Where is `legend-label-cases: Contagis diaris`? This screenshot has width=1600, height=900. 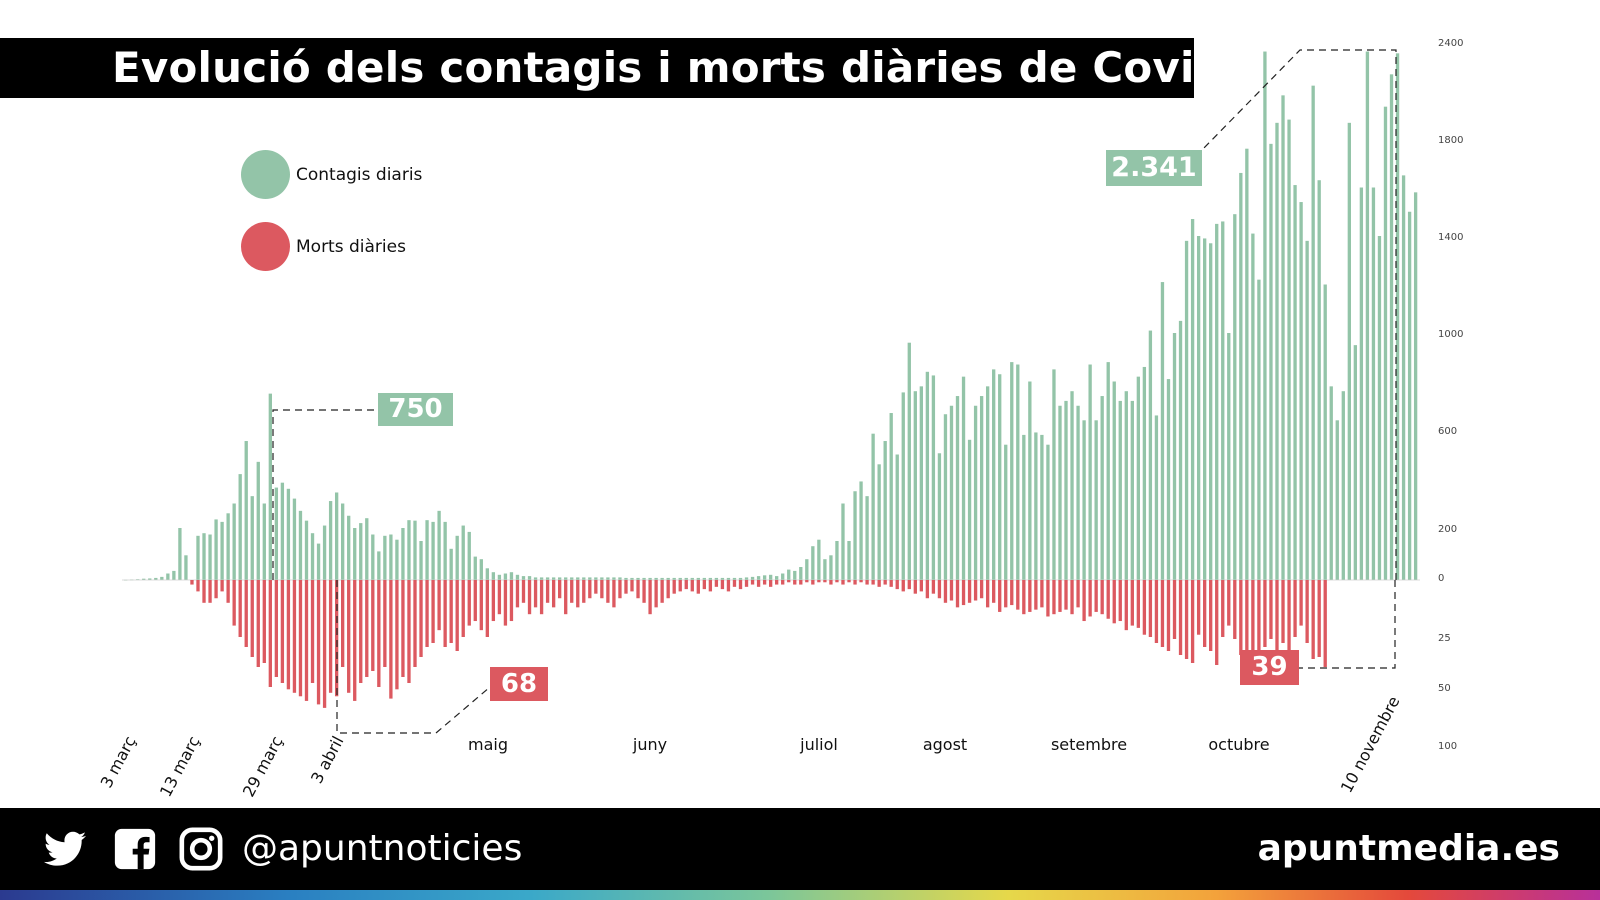 legend-label-cases: Contagis diaris is located at coordinates (359, 175).